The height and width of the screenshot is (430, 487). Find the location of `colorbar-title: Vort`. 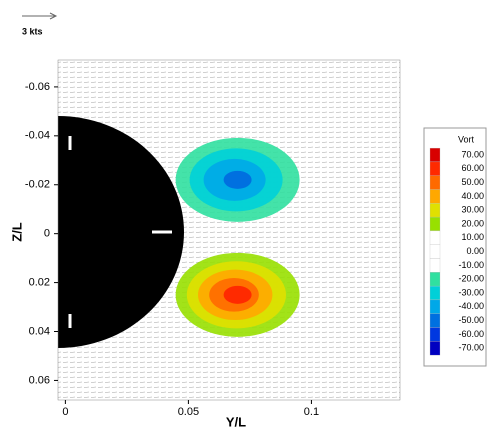

colorbar-title: Vort is located at coordinates (466, 139).